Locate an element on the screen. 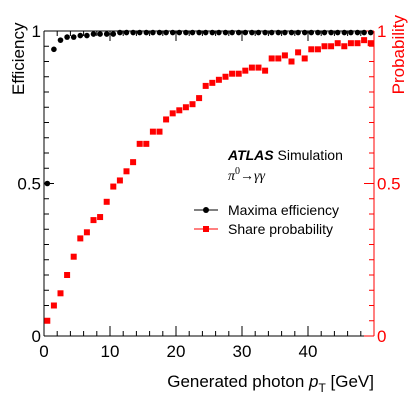 The height and width of the screenshot is (401, 415). y-axis-title-left: Efficiency is located at coordinates (18, 58).